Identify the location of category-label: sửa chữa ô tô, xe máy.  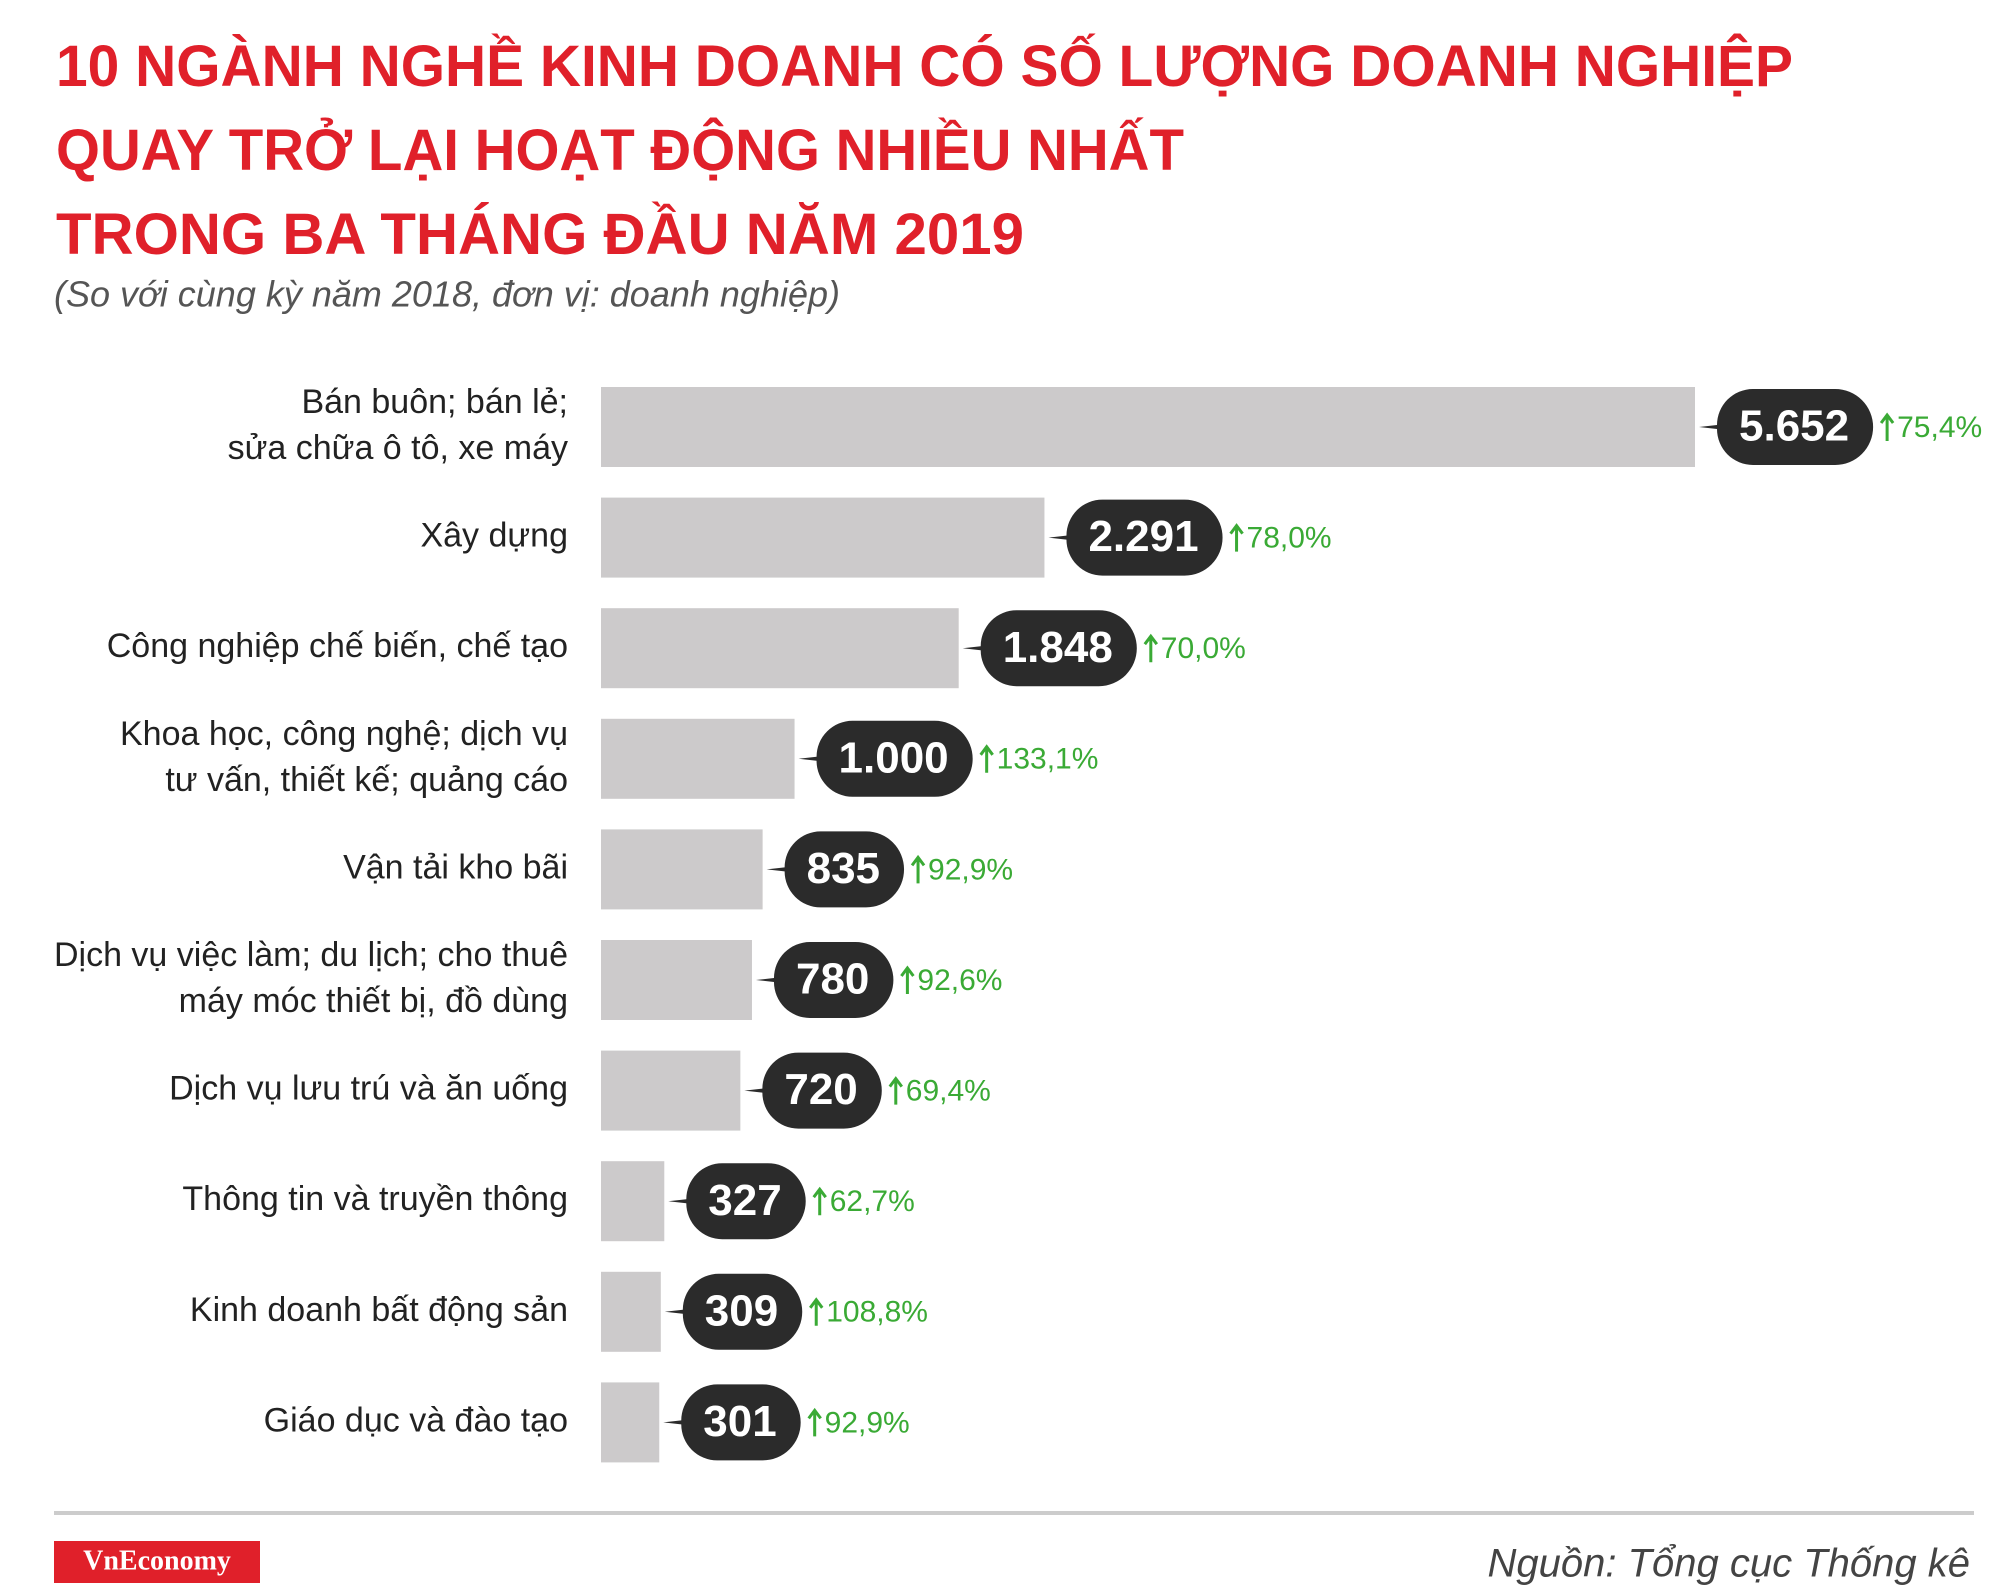
(398, 448).